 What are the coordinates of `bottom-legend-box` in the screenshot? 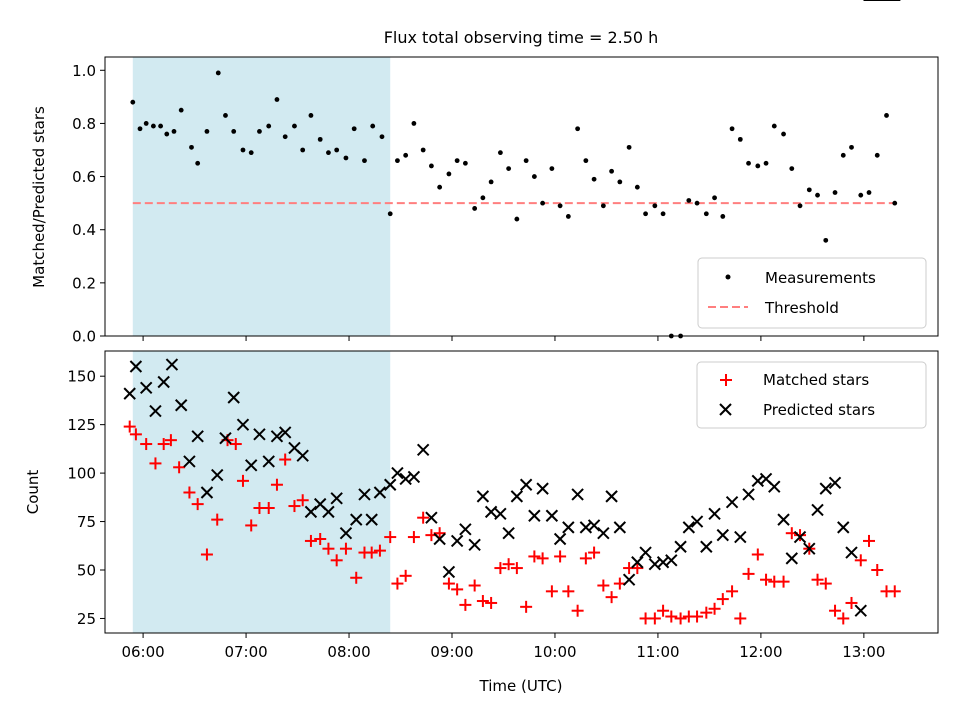 It's located at (811, 395).